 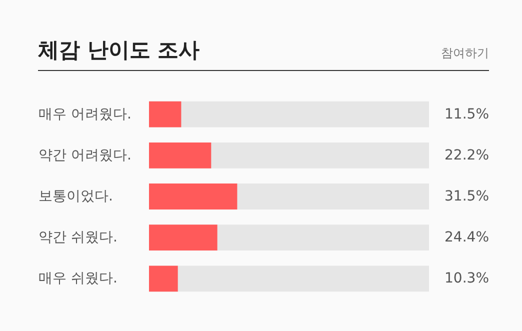 I want to click on y-tick-label: 매우 어려웠다., so click(x=85, y=114).